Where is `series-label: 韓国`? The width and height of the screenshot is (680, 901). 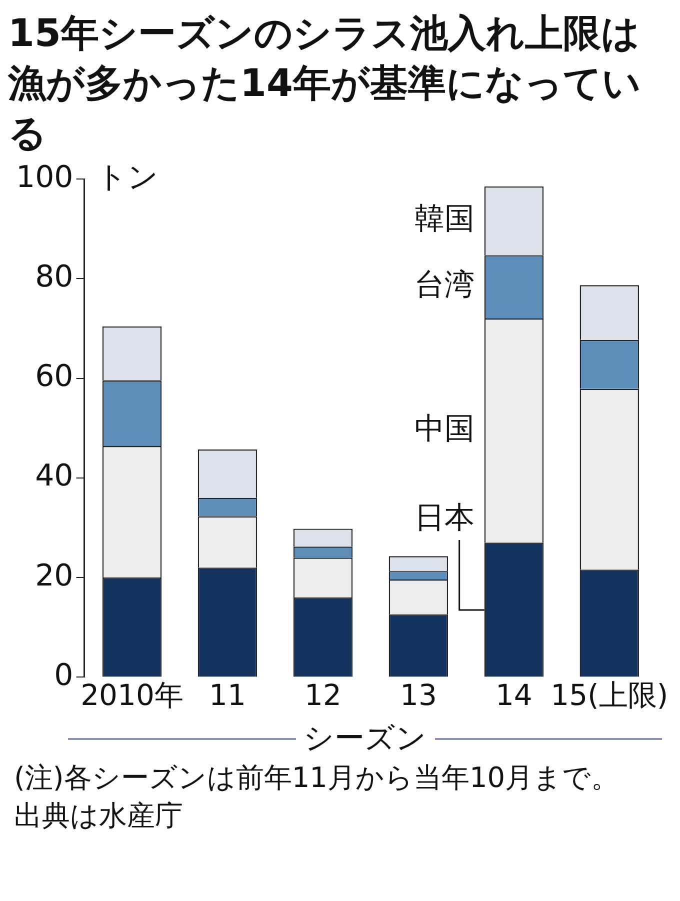
series-label: 韓国 is located at coordinates (444, 219).